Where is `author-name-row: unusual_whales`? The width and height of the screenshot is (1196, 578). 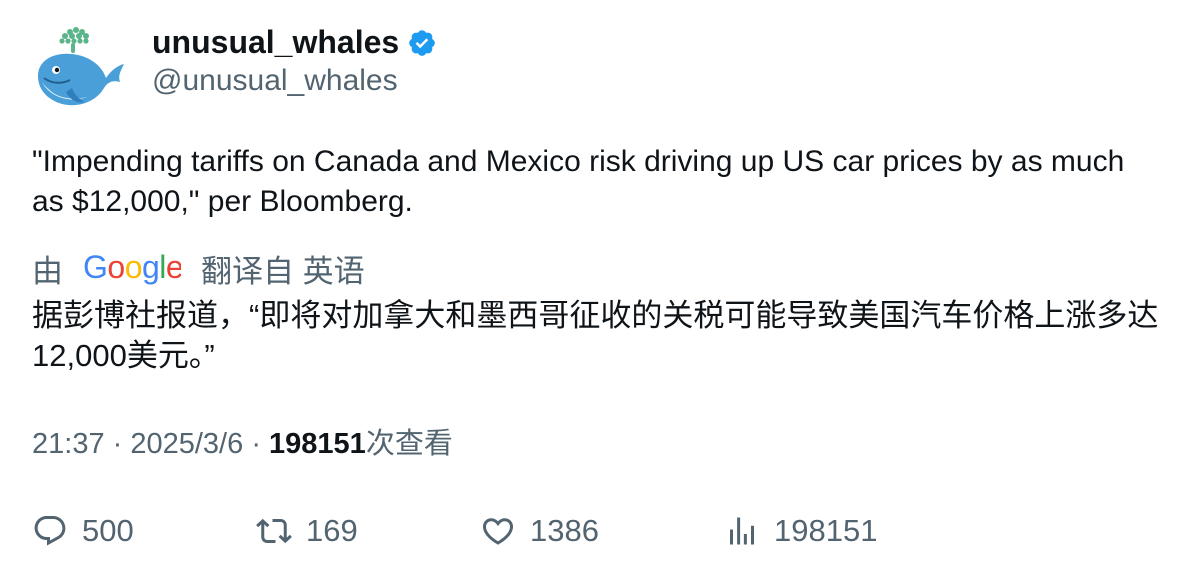
author-name-row: unusual_whales is located at coordinates (294, 42).